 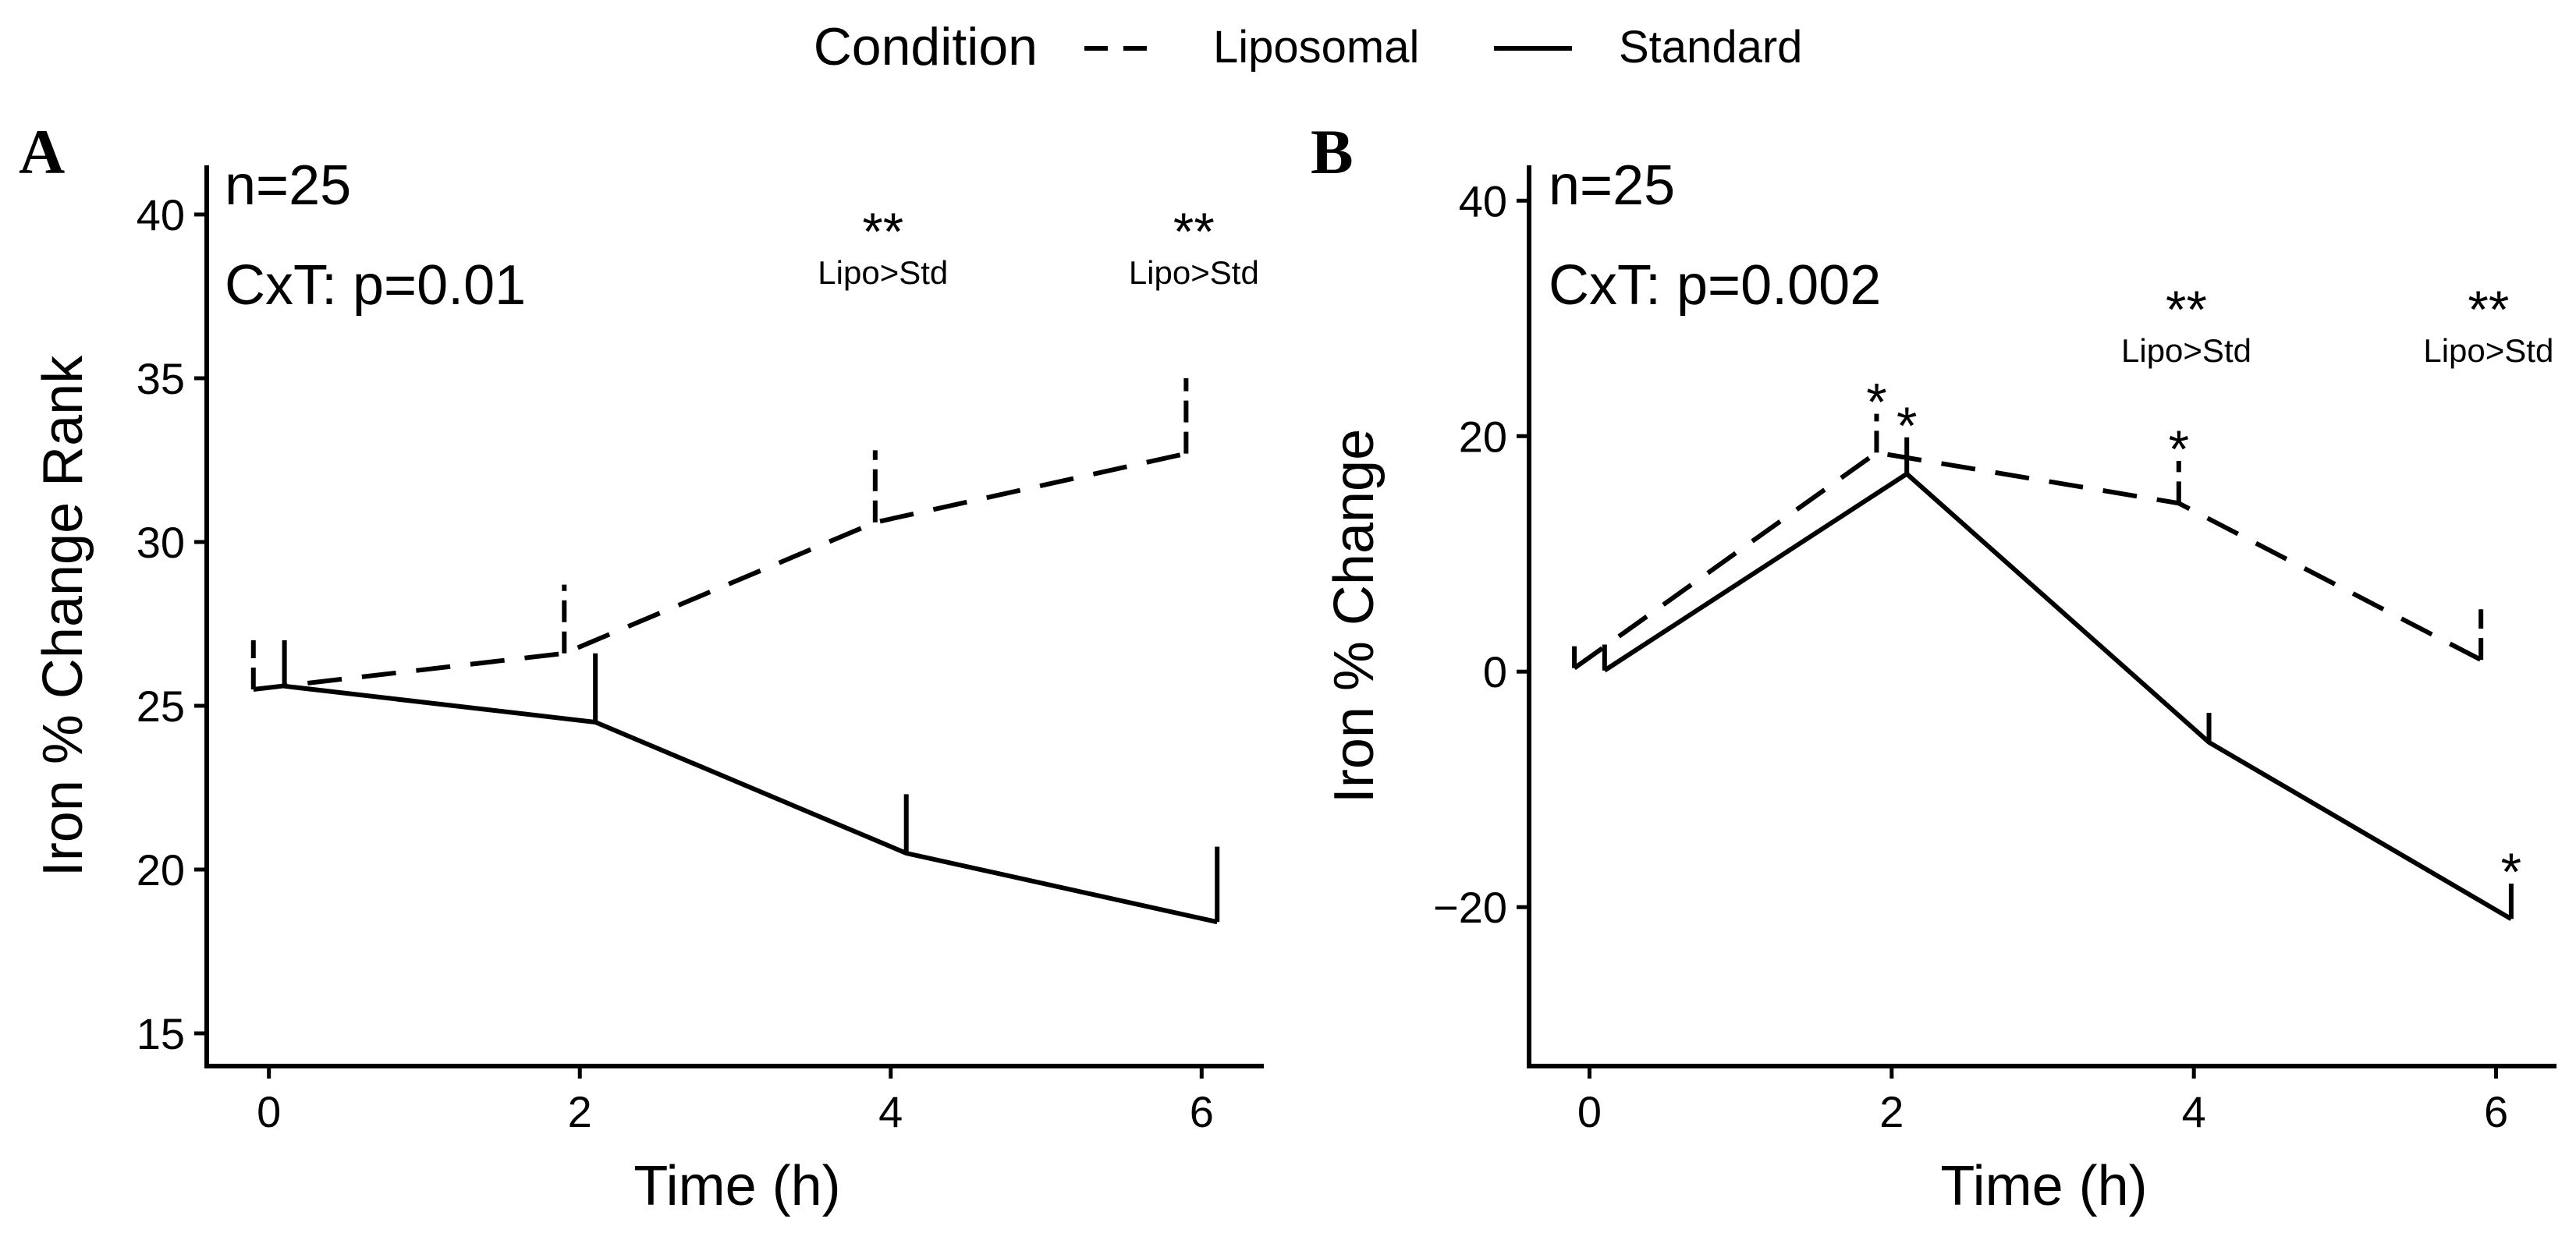 I want to click on panel-a-x-tick-label: 4, so click(x=890, y=1111).